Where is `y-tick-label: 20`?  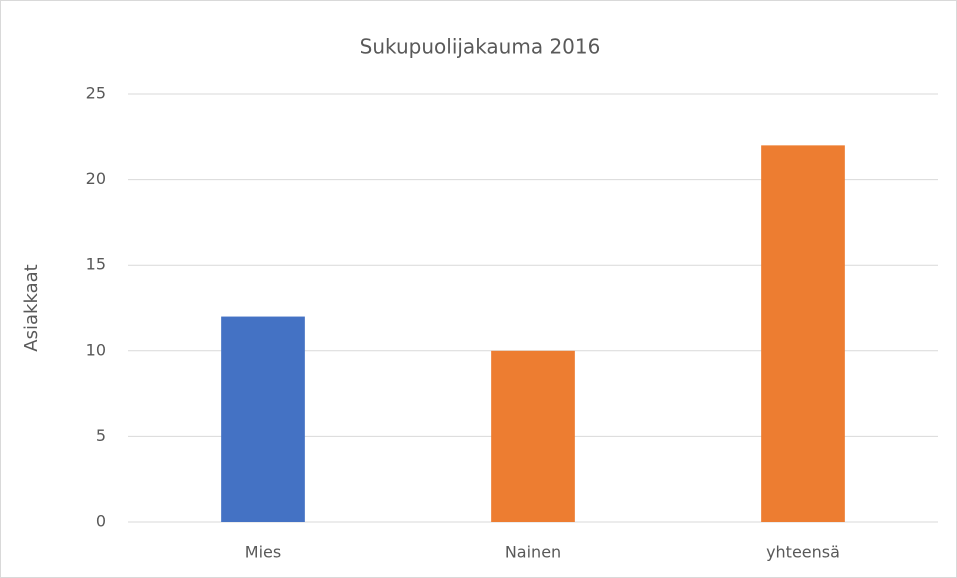 y-tick-label: 20 is located at coordinates (96, 178).